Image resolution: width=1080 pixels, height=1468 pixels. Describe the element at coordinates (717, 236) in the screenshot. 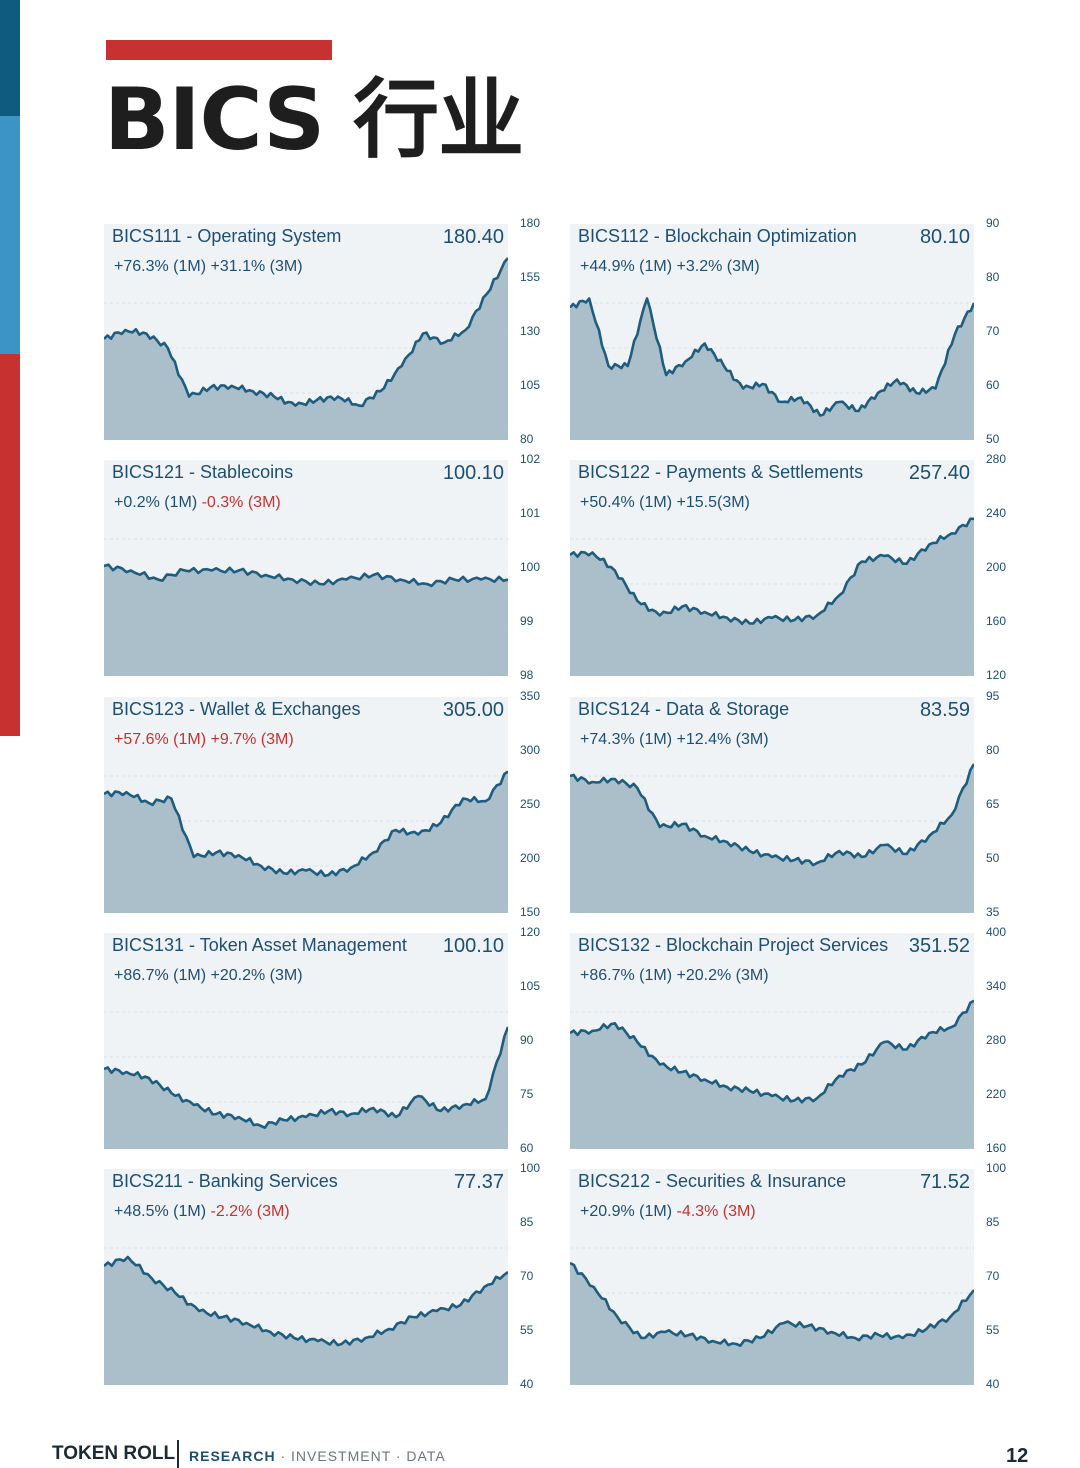

I see `chart-title: BICS112 - Blockchain Optimization` at that location.